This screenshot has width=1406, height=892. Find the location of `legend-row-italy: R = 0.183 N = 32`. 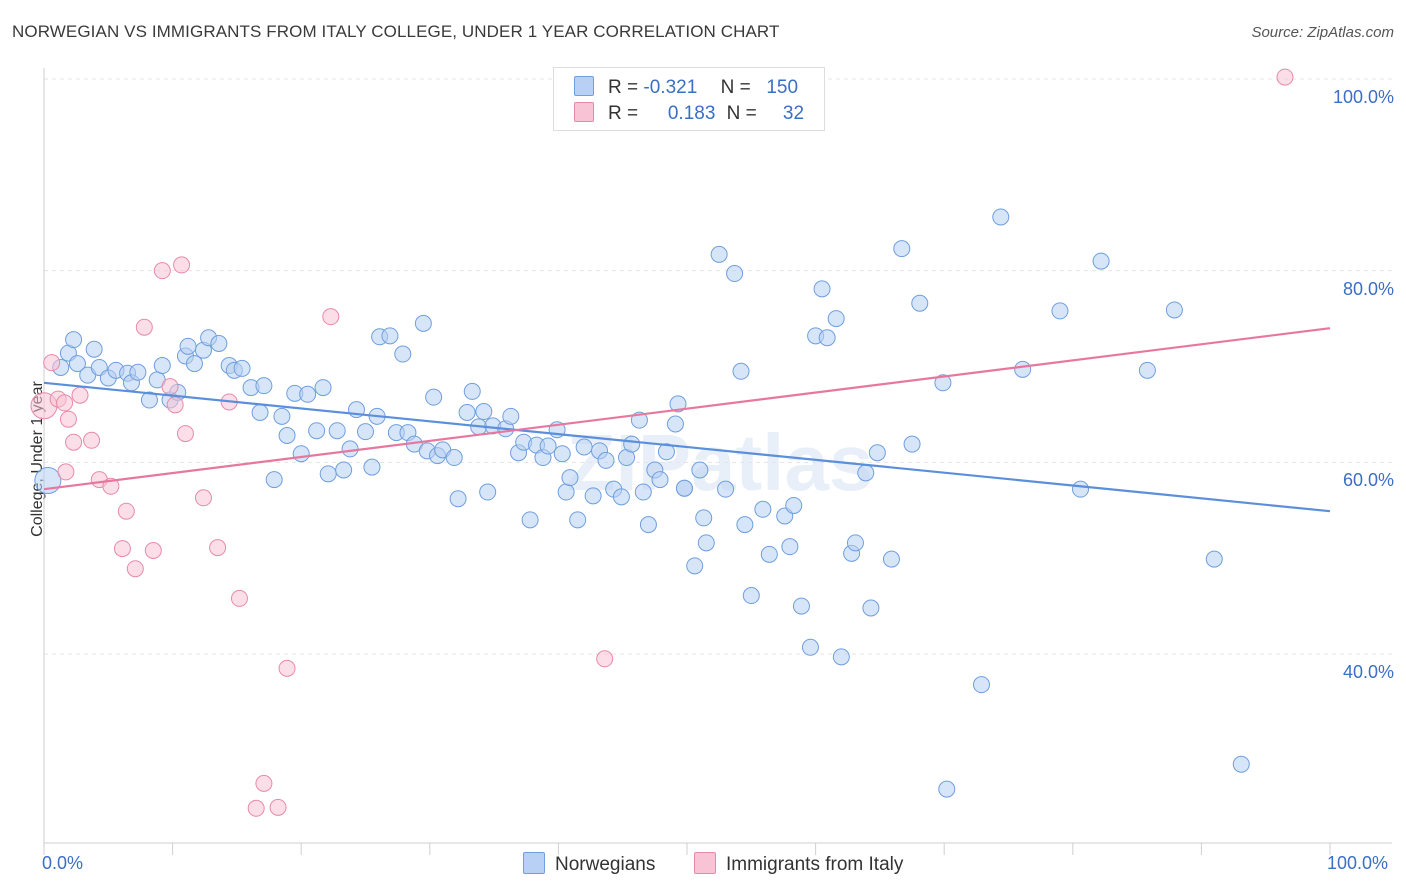

legend-row-italy: R = 0.183 N = 32 is located at coordinates (689, 114).